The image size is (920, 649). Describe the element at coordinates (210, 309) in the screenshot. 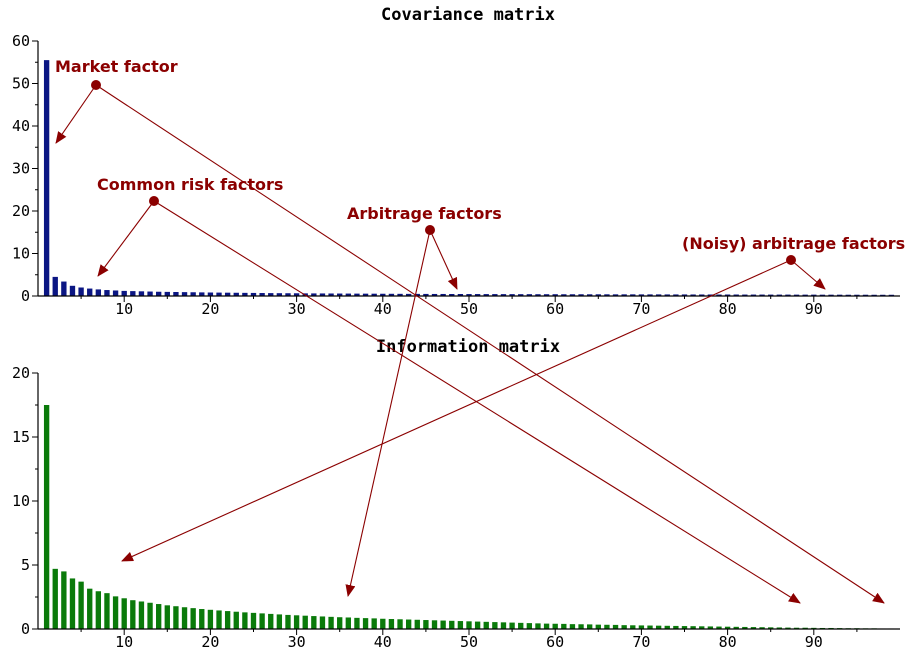

I see `x-tick-label: 20` at that location.